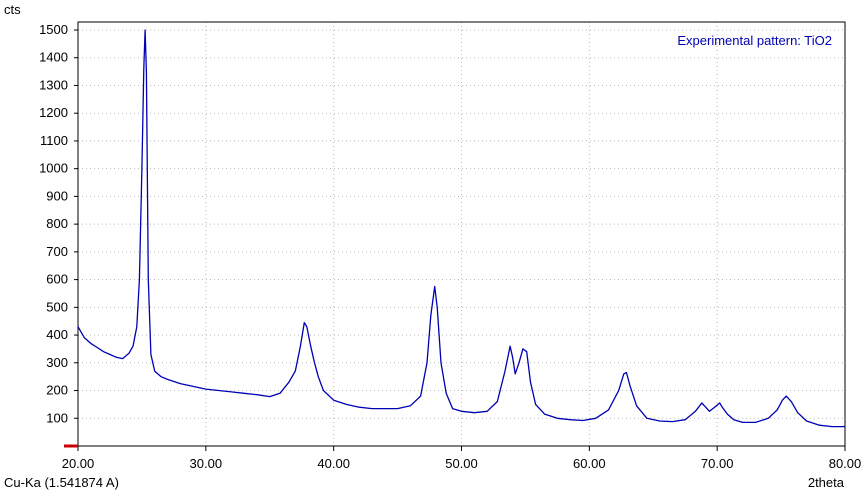 The height and width of the screenshot is (497, 866). Describe the element at coordinates (78, 463) in the screenshot. I see `x-tick-label: 20.00` at that location.